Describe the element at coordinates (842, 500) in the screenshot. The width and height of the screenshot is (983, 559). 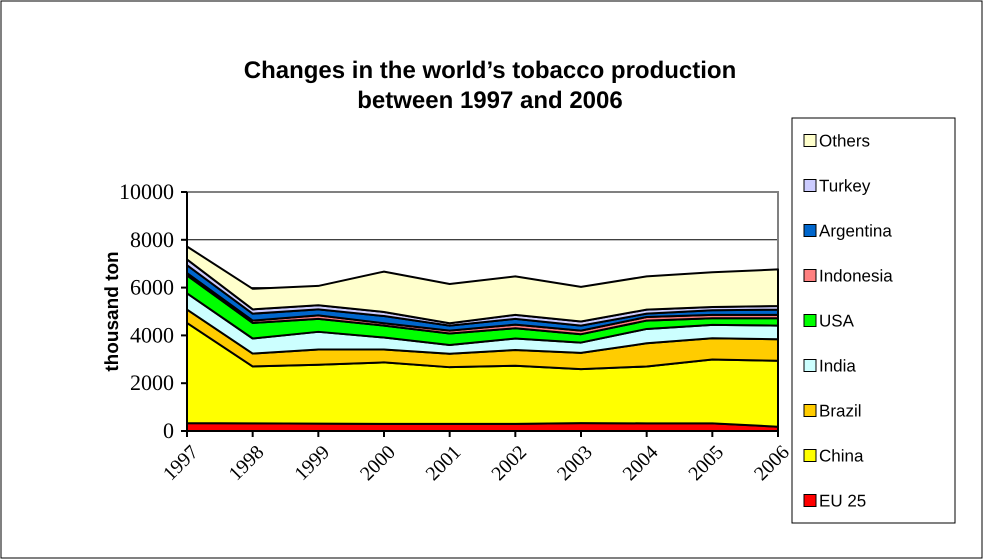
I see `legend-label: EU 25` at that location.